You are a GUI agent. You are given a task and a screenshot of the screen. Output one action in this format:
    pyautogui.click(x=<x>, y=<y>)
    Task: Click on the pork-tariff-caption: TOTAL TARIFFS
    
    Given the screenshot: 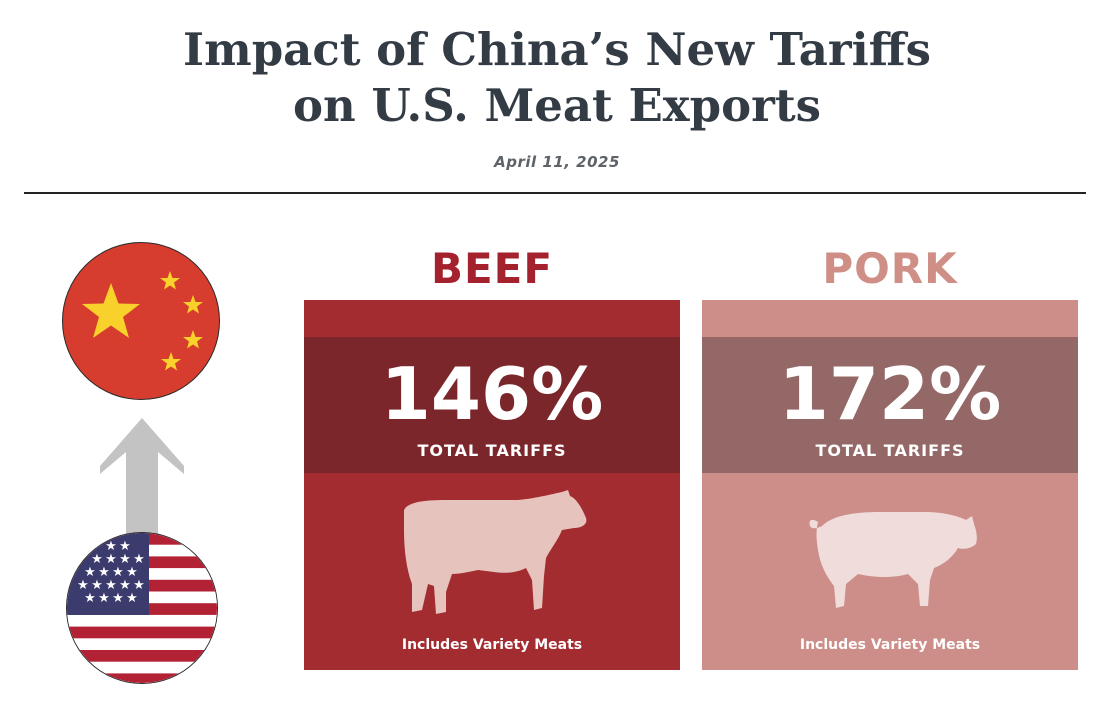 What is the action you would take?
    pyautogui.click(x=890, y=450)
    